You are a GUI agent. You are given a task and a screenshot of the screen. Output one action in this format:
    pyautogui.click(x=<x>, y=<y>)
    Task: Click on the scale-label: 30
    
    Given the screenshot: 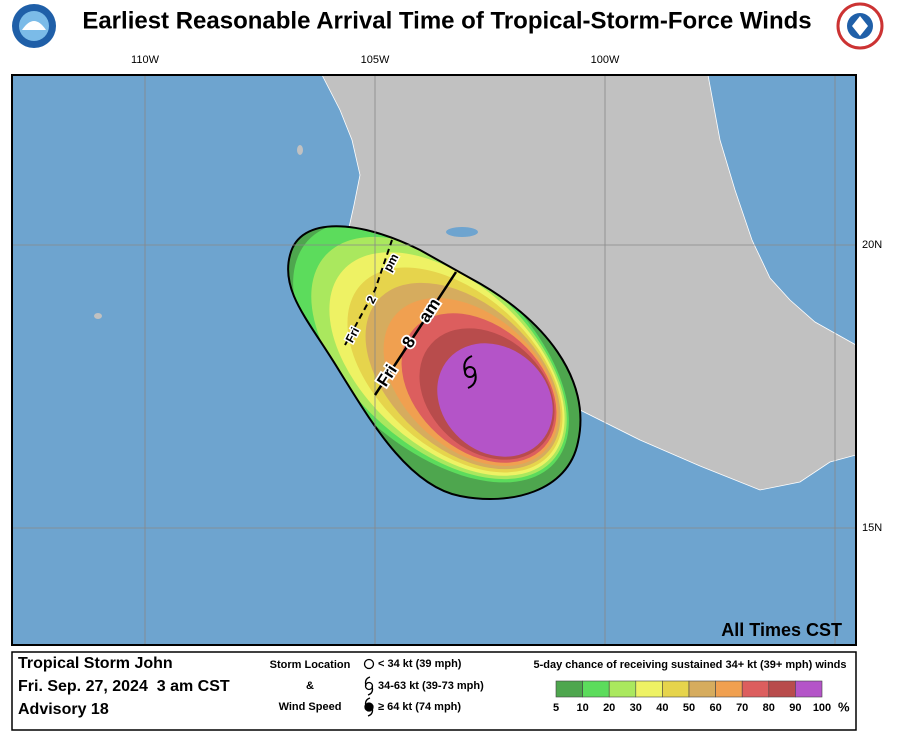 What is the action you would take?
    pyautogui.click(x=636, y=708)
    